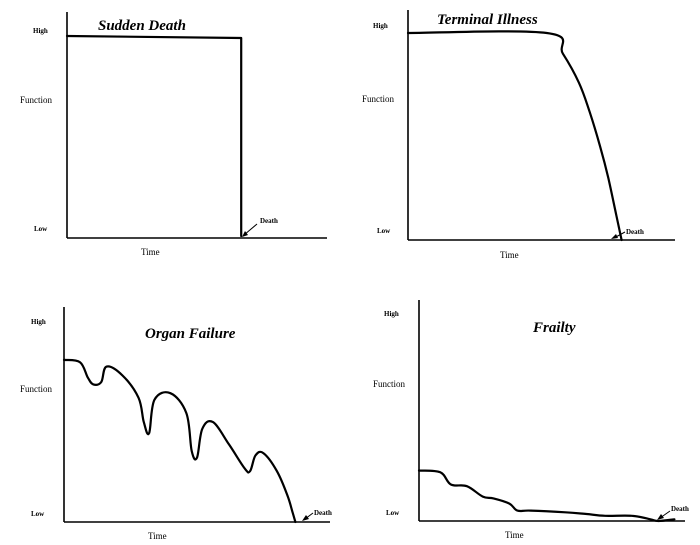  I want to click on chart-title: Organ Failure, so click(190, 334).